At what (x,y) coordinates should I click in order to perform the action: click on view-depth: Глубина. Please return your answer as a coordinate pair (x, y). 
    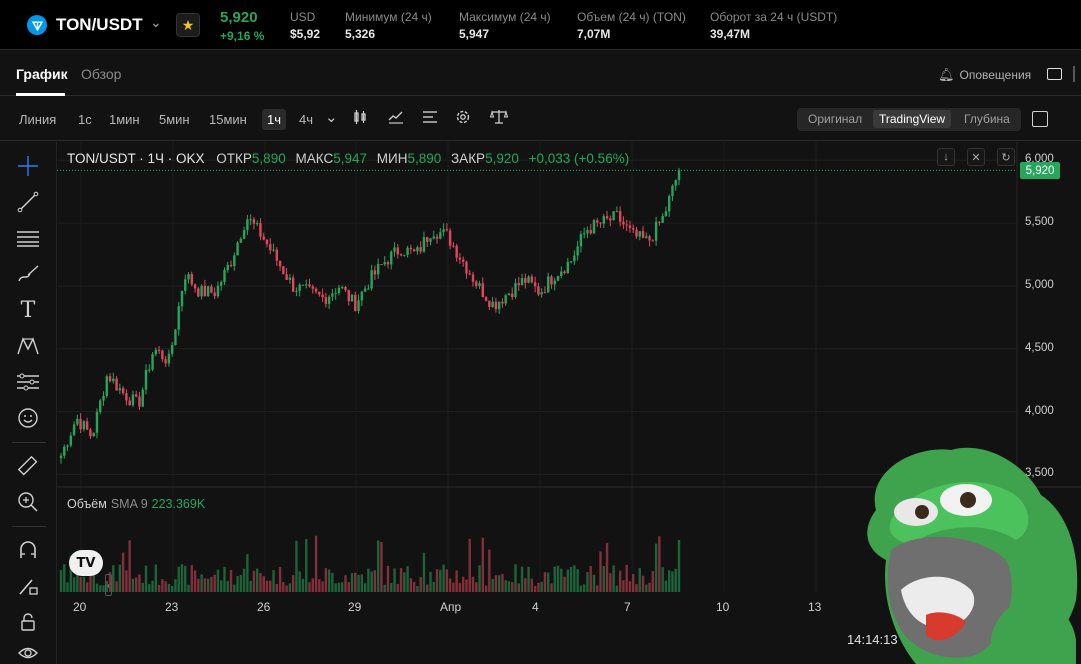
    Looking at the image, I should click on (987, 119).